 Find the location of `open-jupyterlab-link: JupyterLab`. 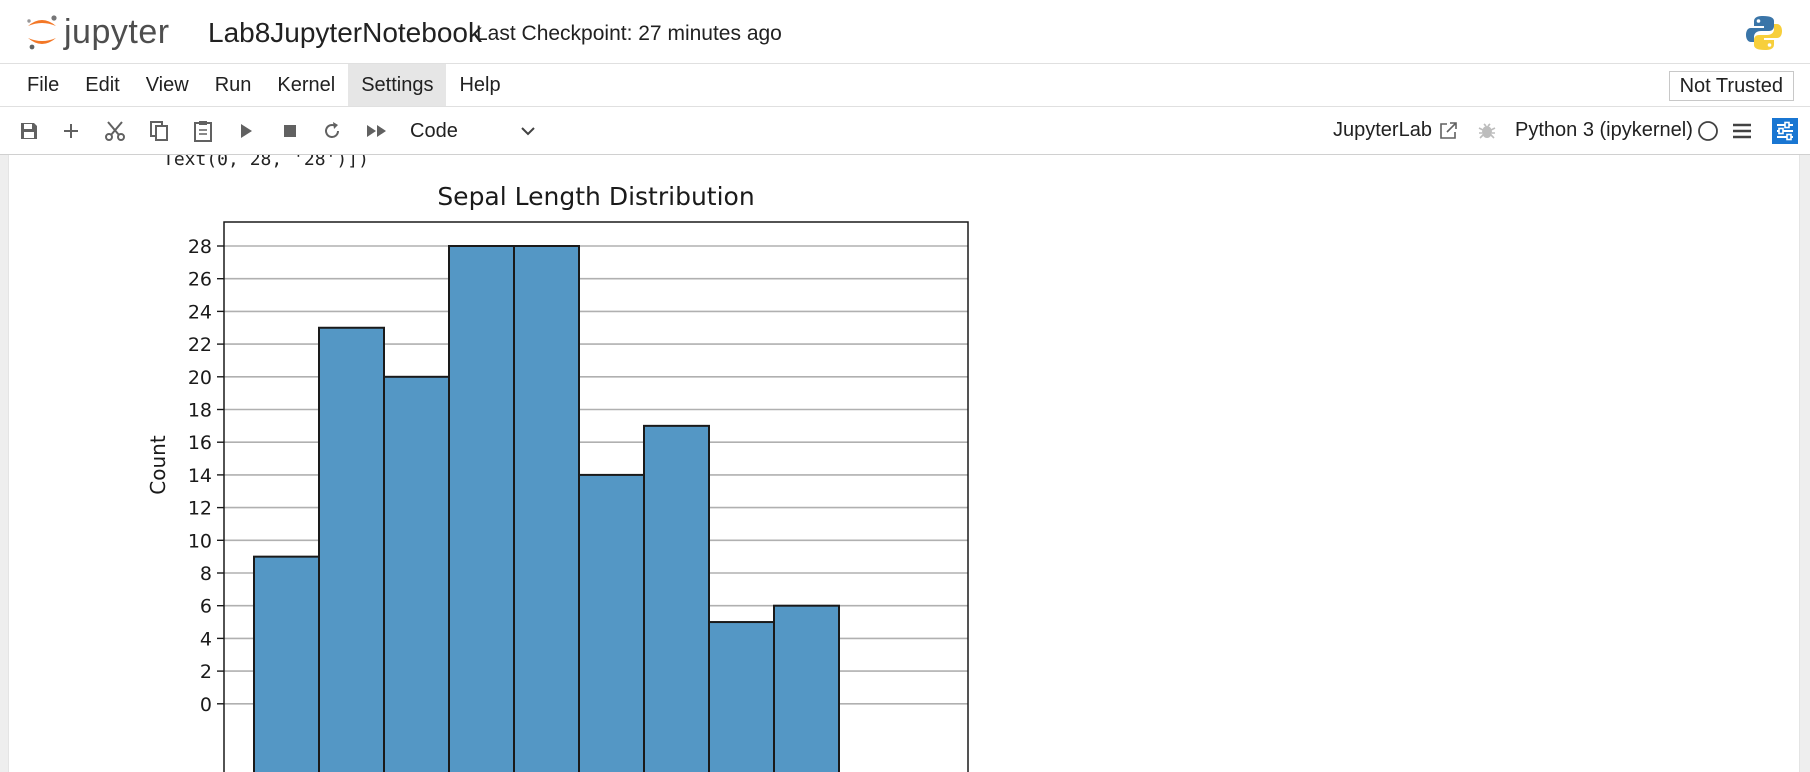

open-jupyterlab-link: JupyterLab is located at coordinates (1395, 130).